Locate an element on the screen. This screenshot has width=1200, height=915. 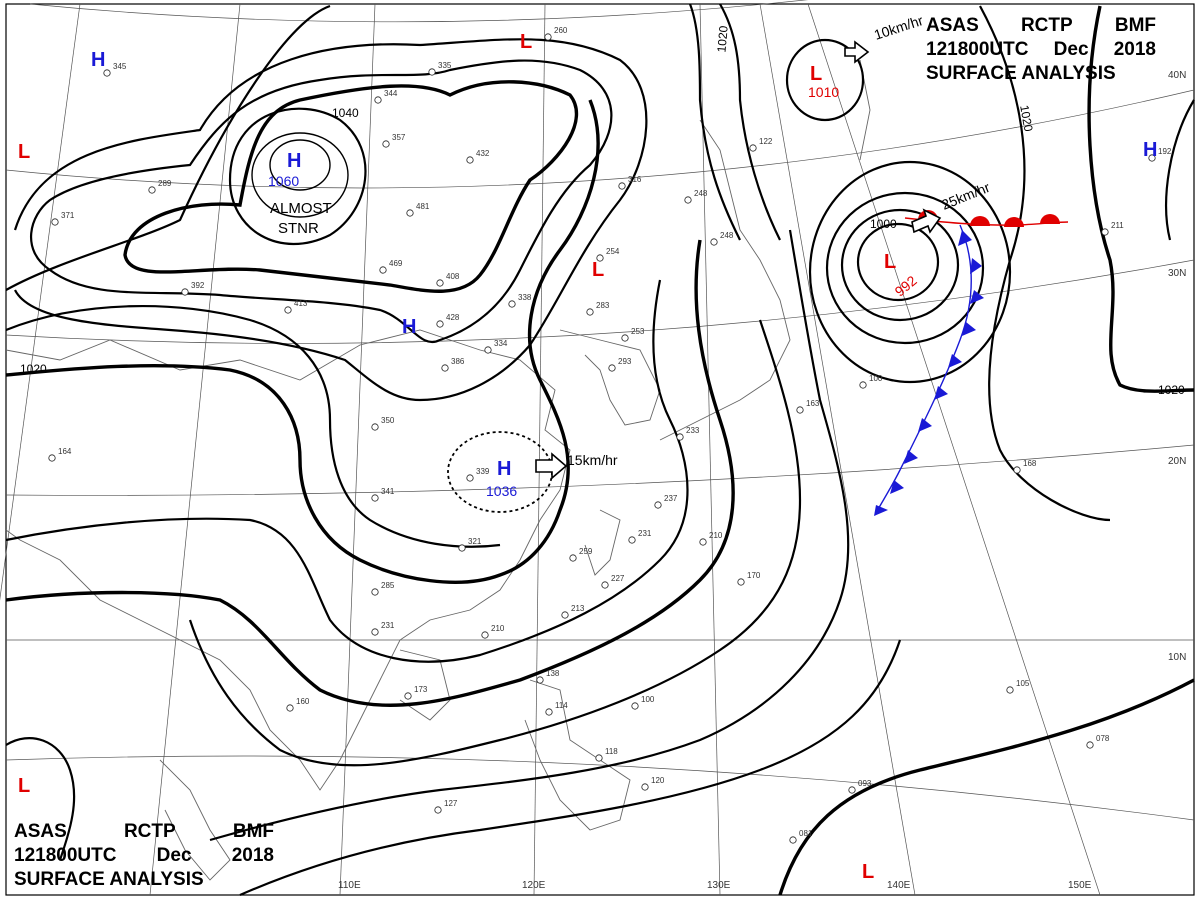
high-center-value: 1060 is located at coordinates (283, 181).